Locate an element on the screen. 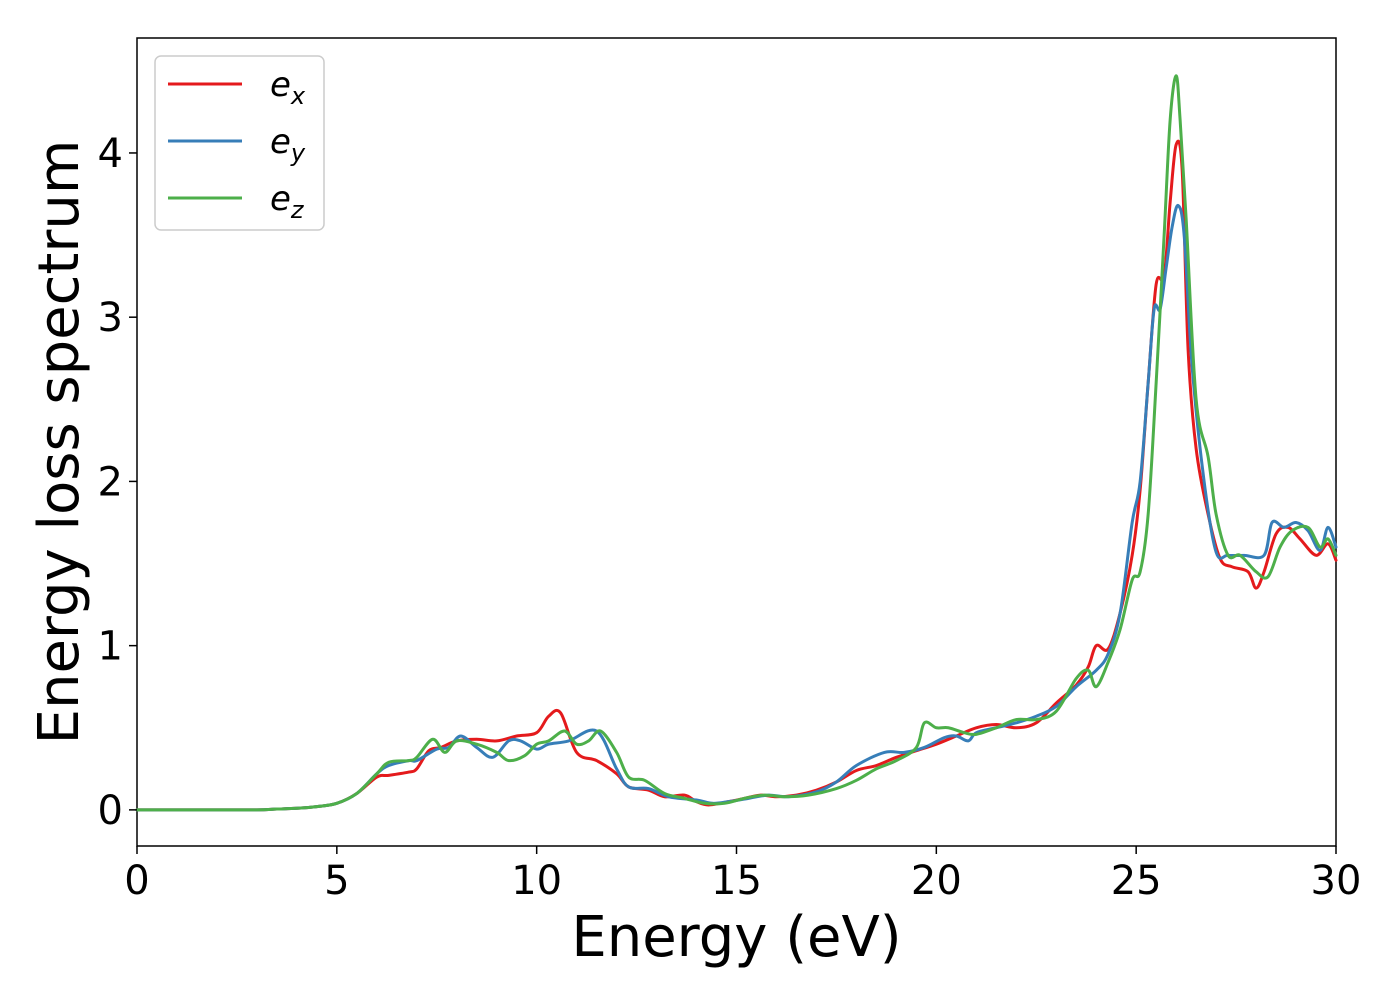 The height and width of the screenshot is (1000, 1400). y-tick-label: 4 is located at coordinates (110, 154).